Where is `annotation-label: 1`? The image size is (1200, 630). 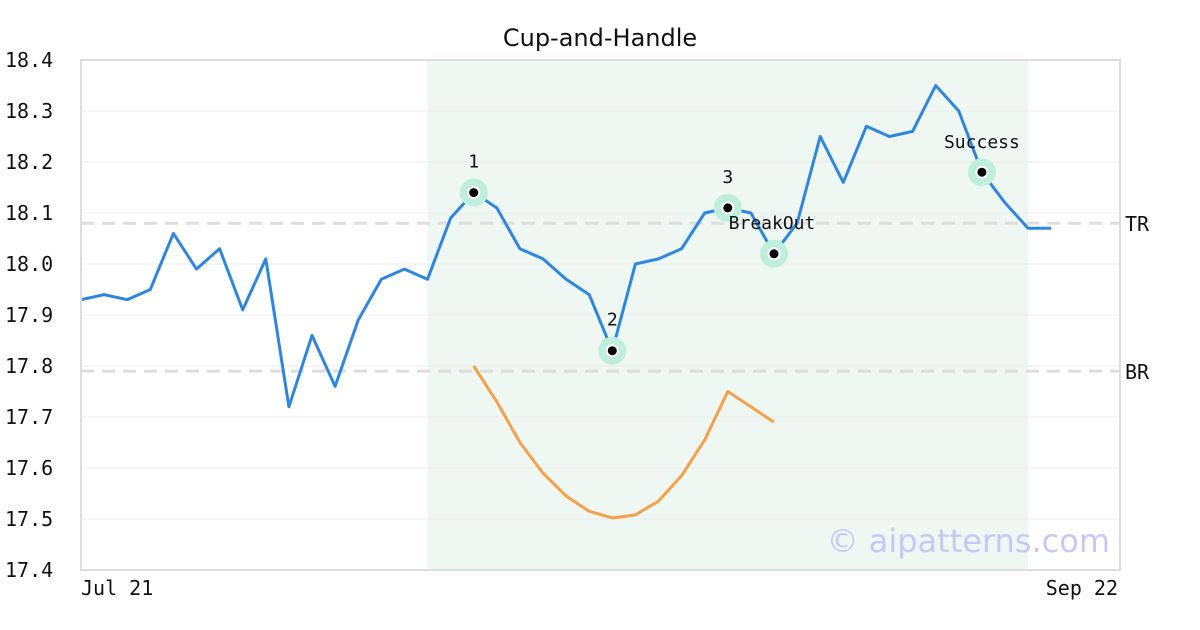
annotation-label: 1 is located at coordinates (473, 162).